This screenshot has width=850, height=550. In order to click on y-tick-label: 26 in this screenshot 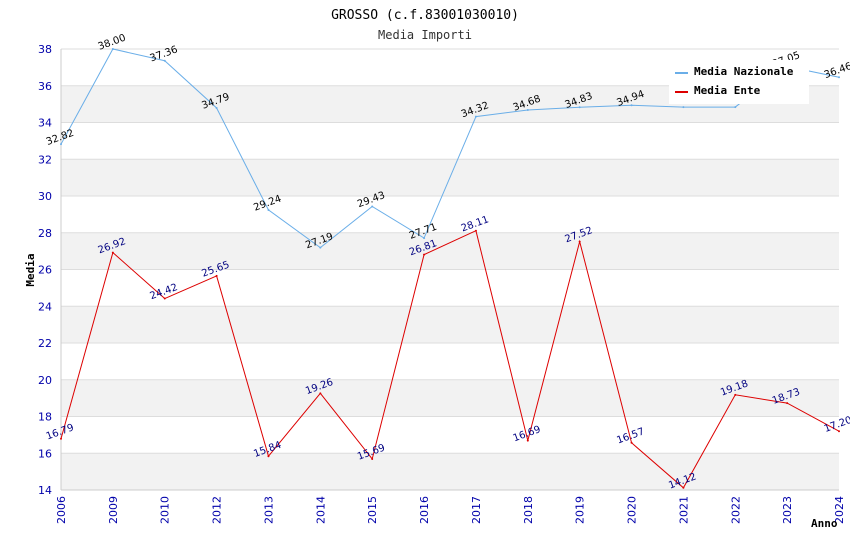, I will do `click(45, 270)`.